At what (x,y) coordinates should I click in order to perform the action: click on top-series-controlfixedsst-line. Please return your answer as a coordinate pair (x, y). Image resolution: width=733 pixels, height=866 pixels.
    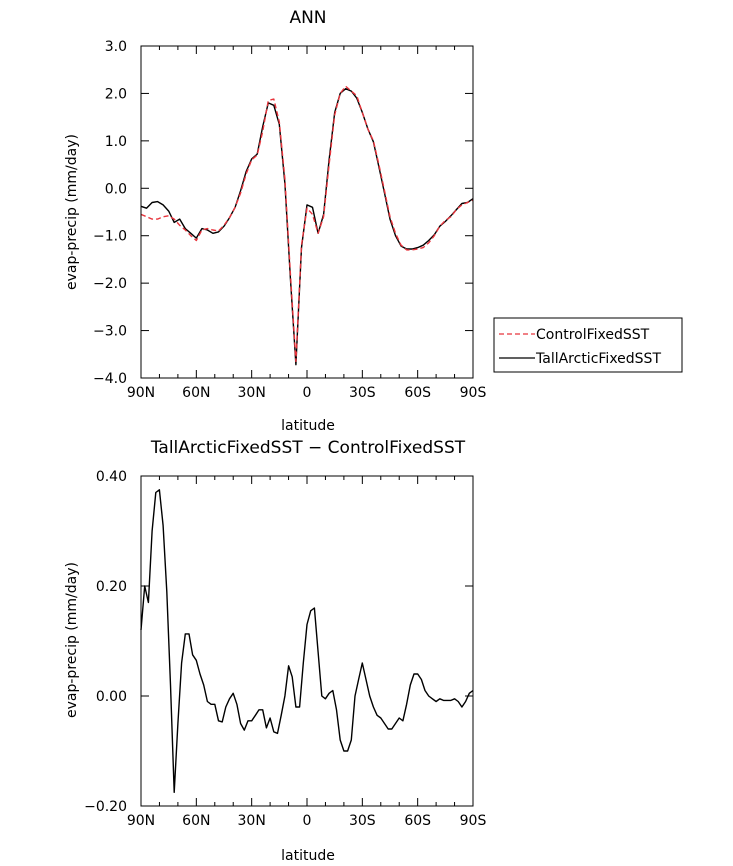
    Looking at the image, I should click on (307, 224).